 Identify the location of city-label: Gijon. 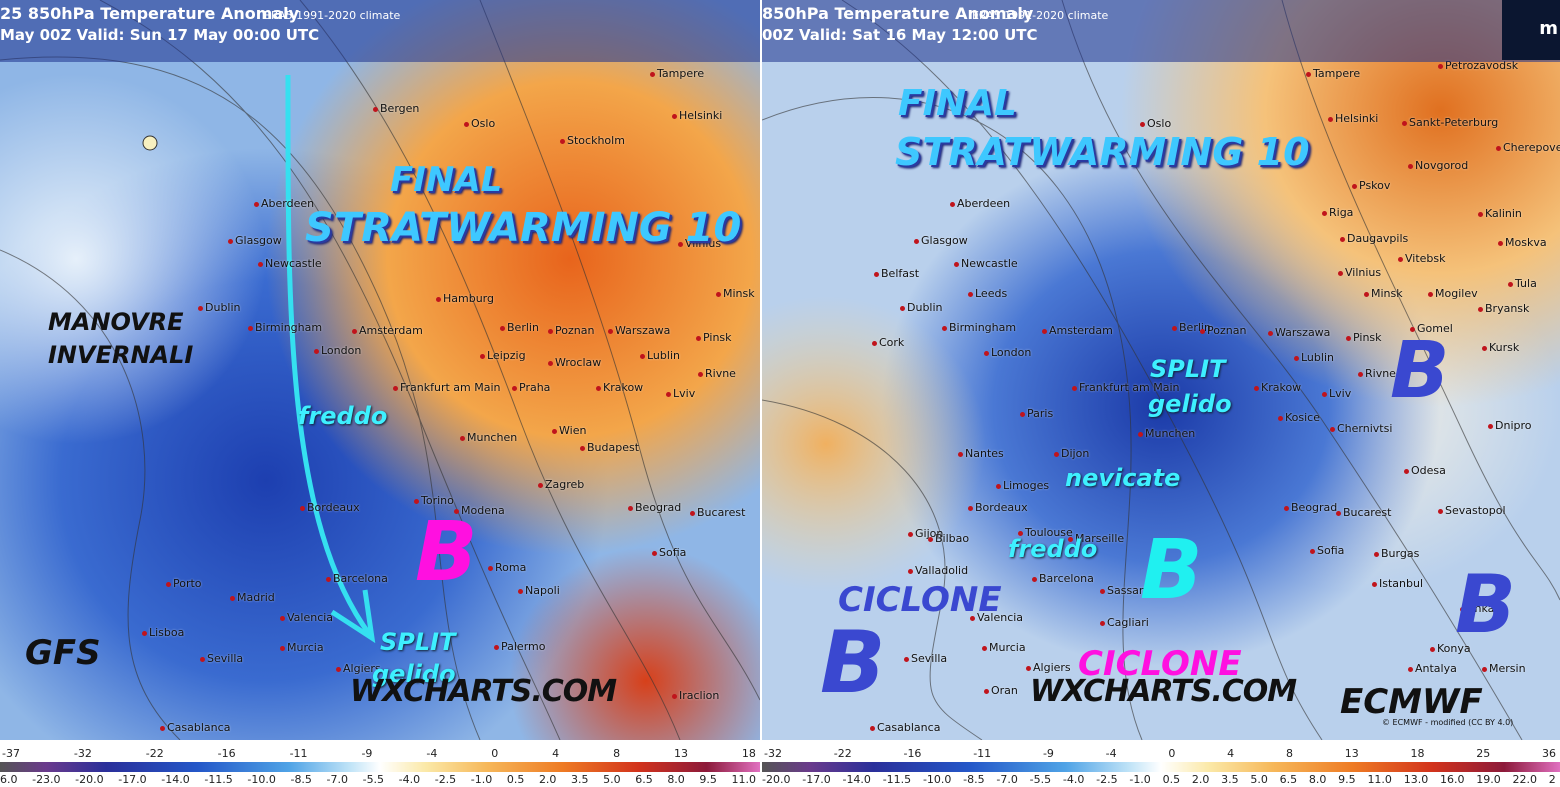
(925, 533).